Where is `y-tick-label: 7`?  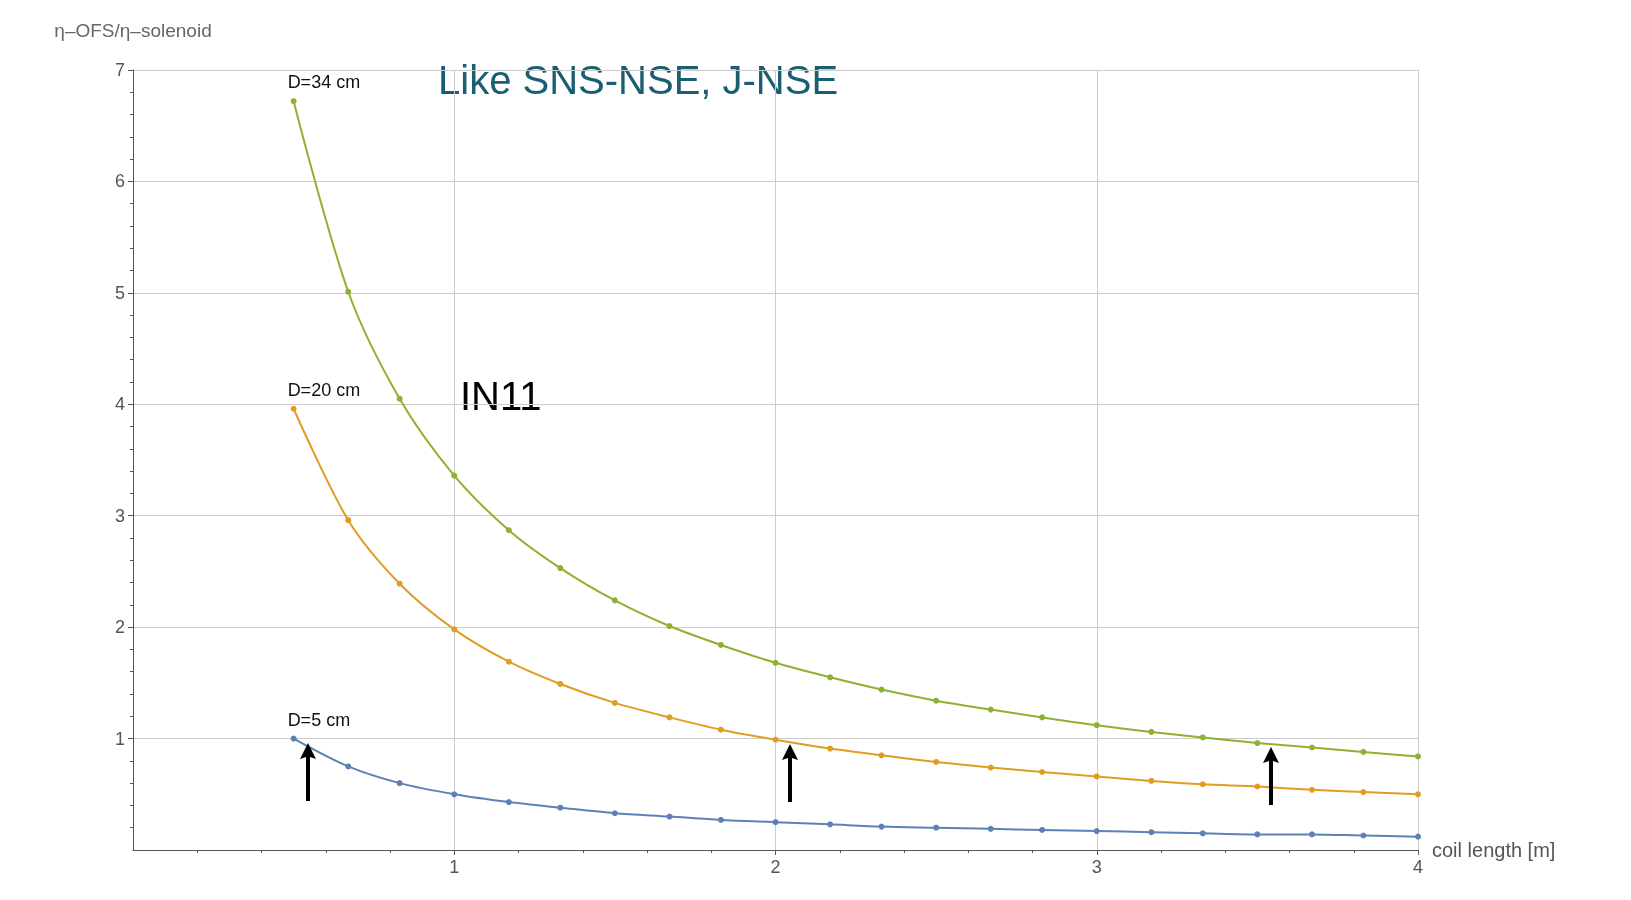
y-tick-label: 7 is located at coordinates (119, 70).